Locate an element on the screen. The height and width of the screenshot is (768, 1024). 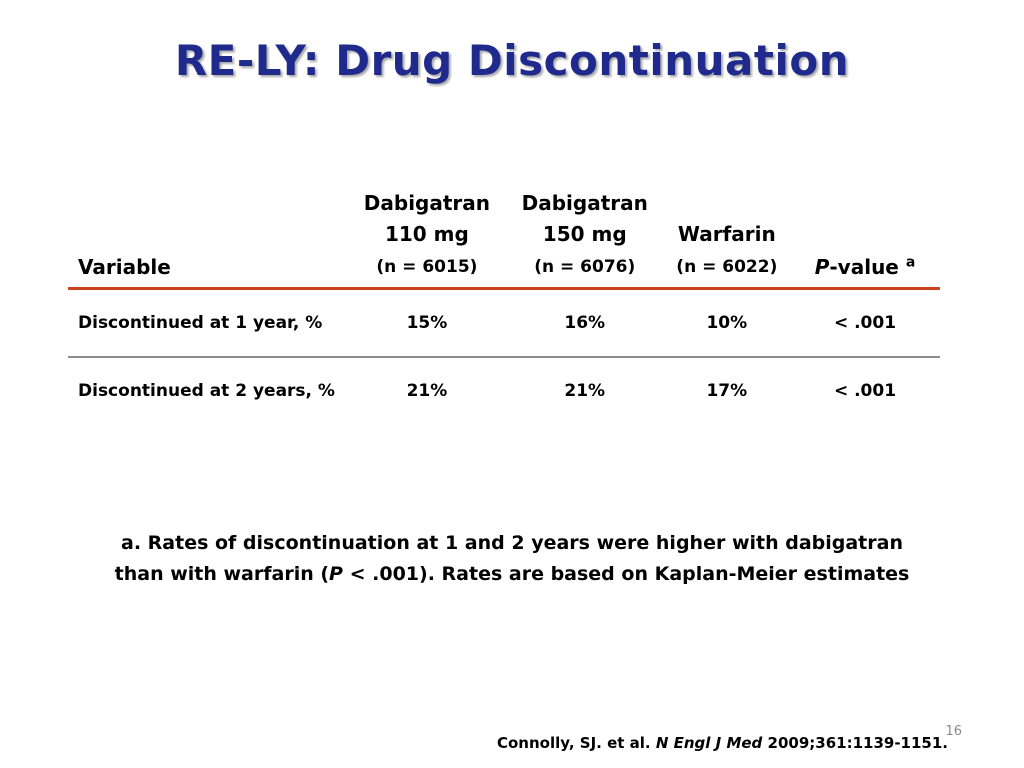
footnote-p-letter: P is located at coordinates (336, 574).